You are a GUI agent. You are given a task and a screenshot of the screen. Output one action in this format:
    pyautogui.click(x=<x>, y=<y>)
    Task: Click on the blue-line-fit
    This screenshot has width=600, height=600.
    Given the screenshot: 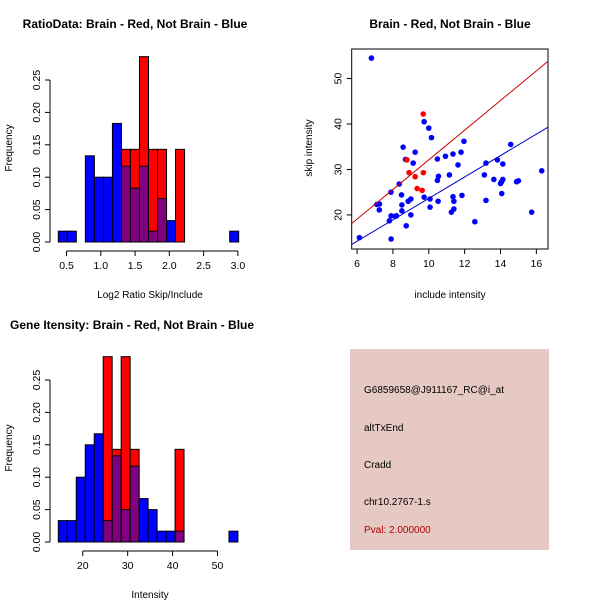 What is the action you would take?
    pyautogui.click(x=450, y=185)
    